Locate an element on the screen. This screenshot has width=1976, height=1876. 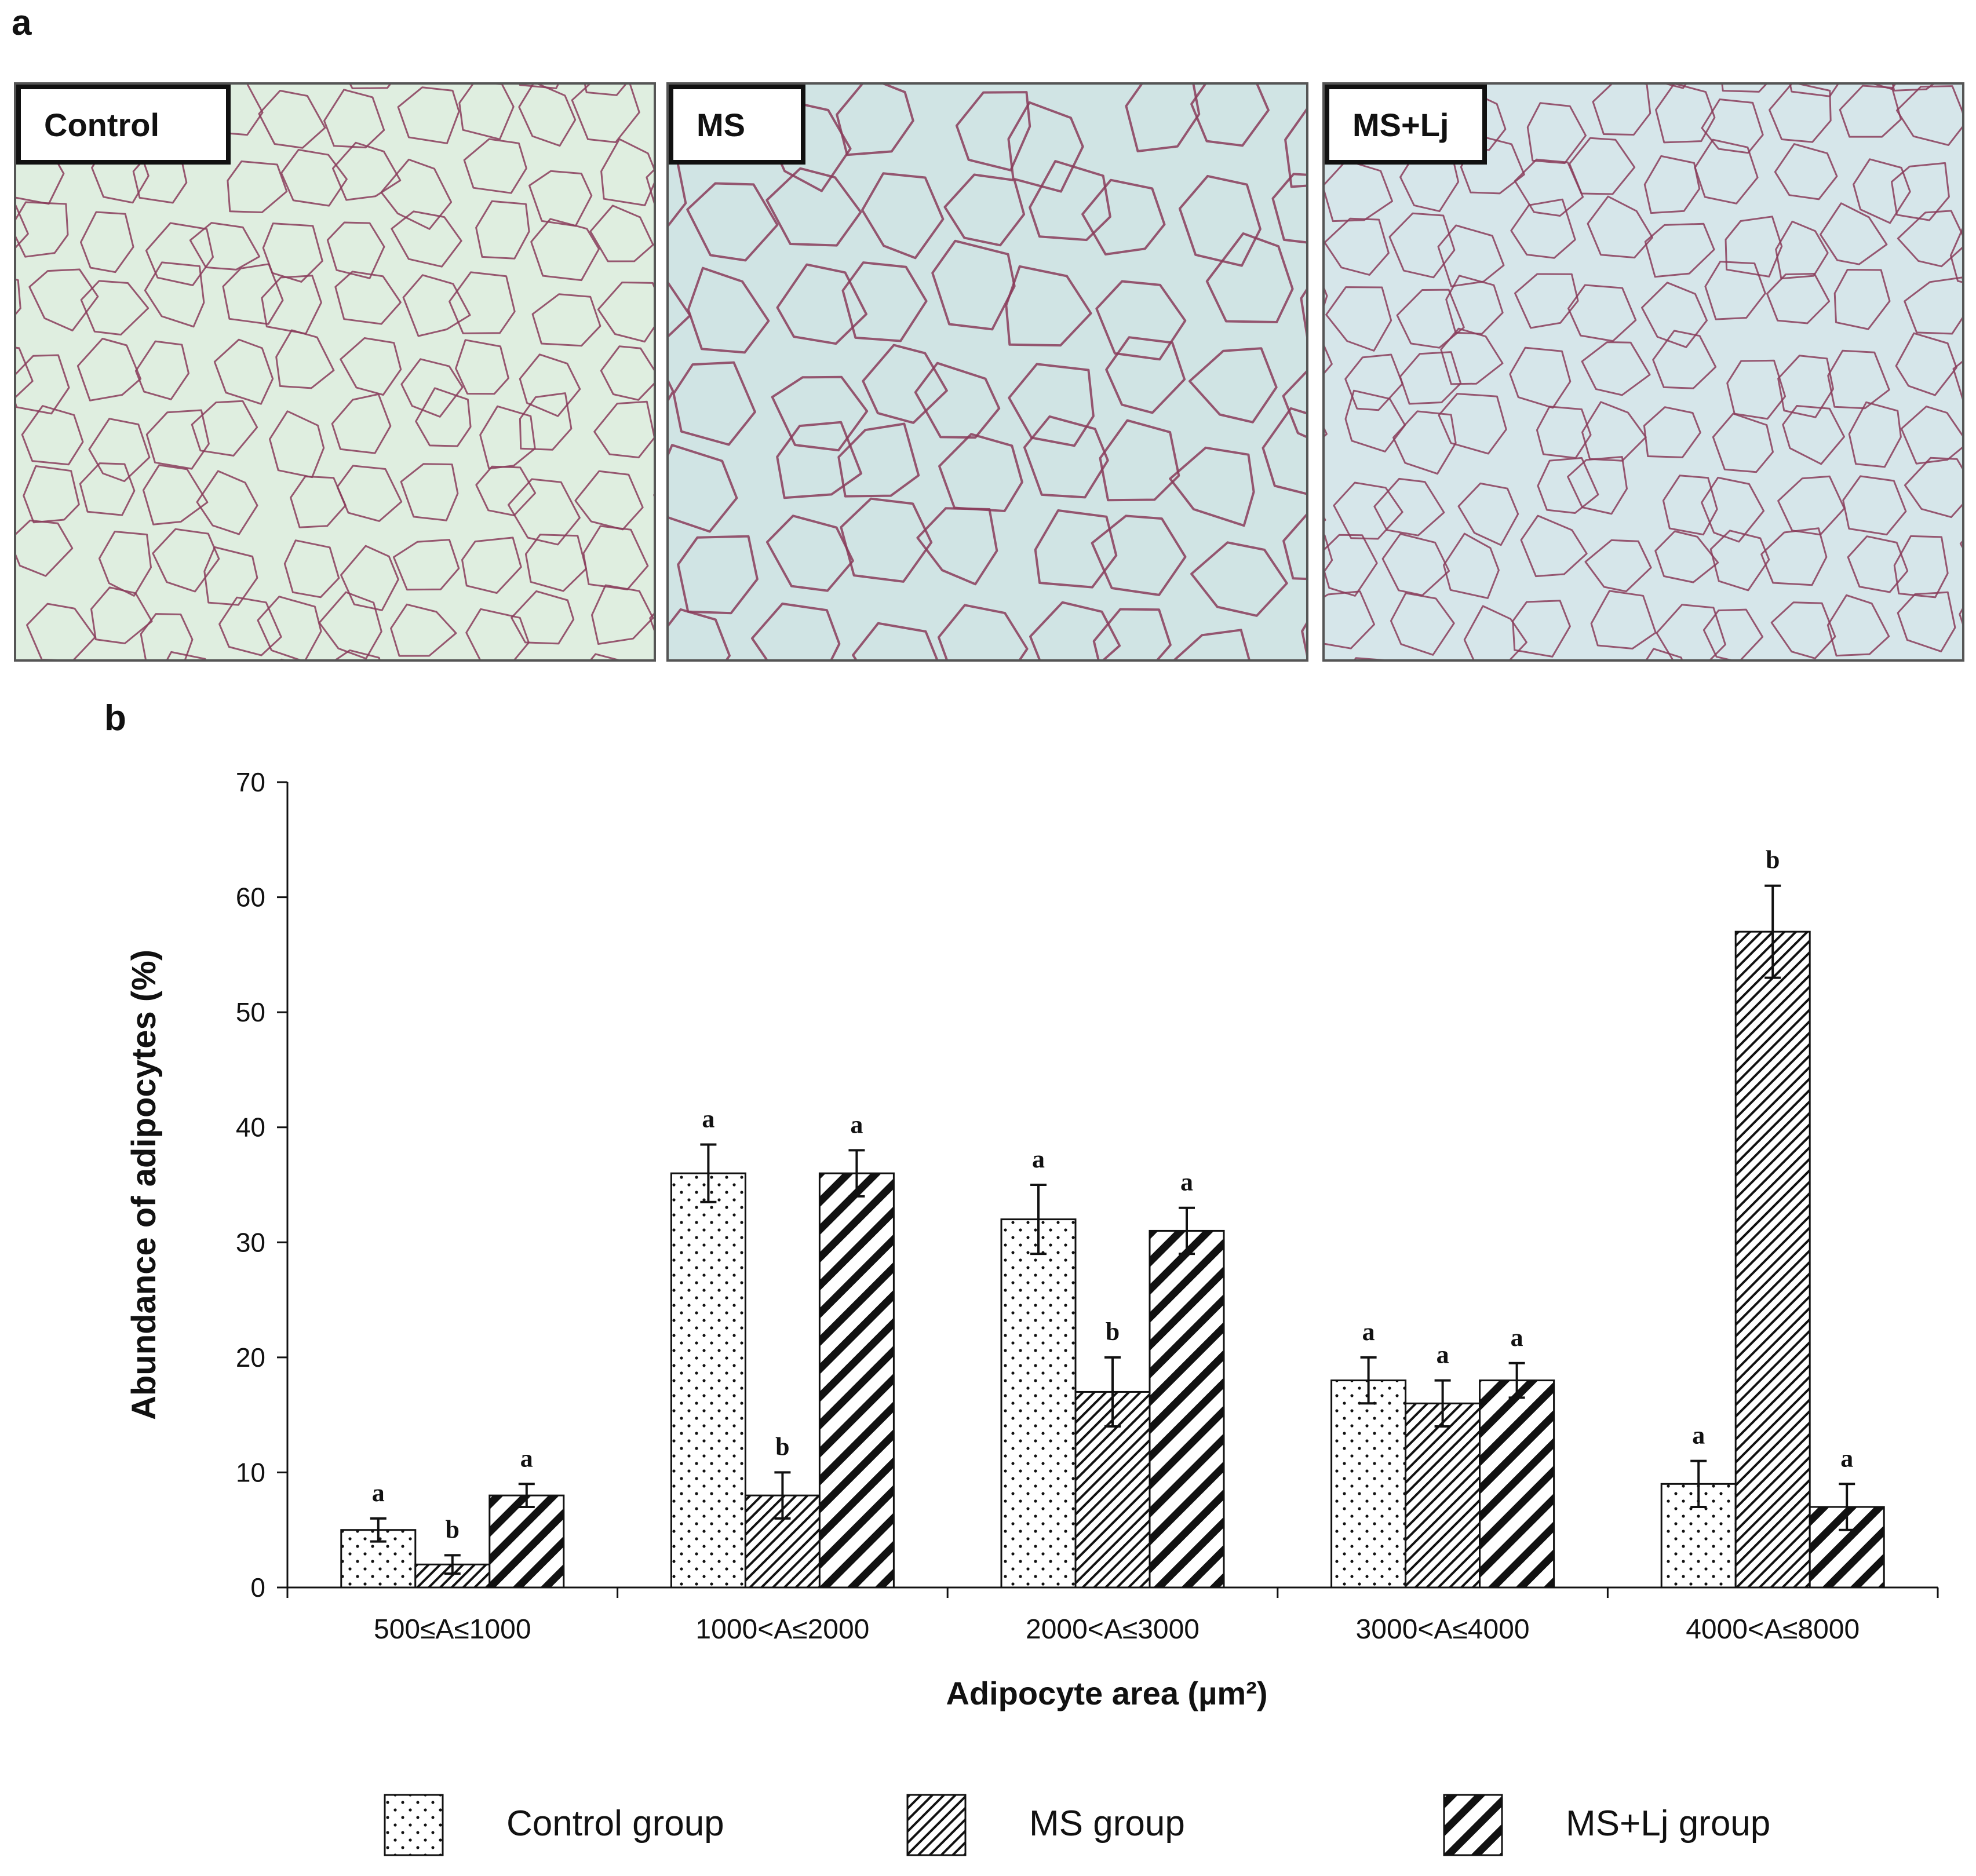
x-tick-label: 500≤A≤1000 is located at coordinates (452, 1629).